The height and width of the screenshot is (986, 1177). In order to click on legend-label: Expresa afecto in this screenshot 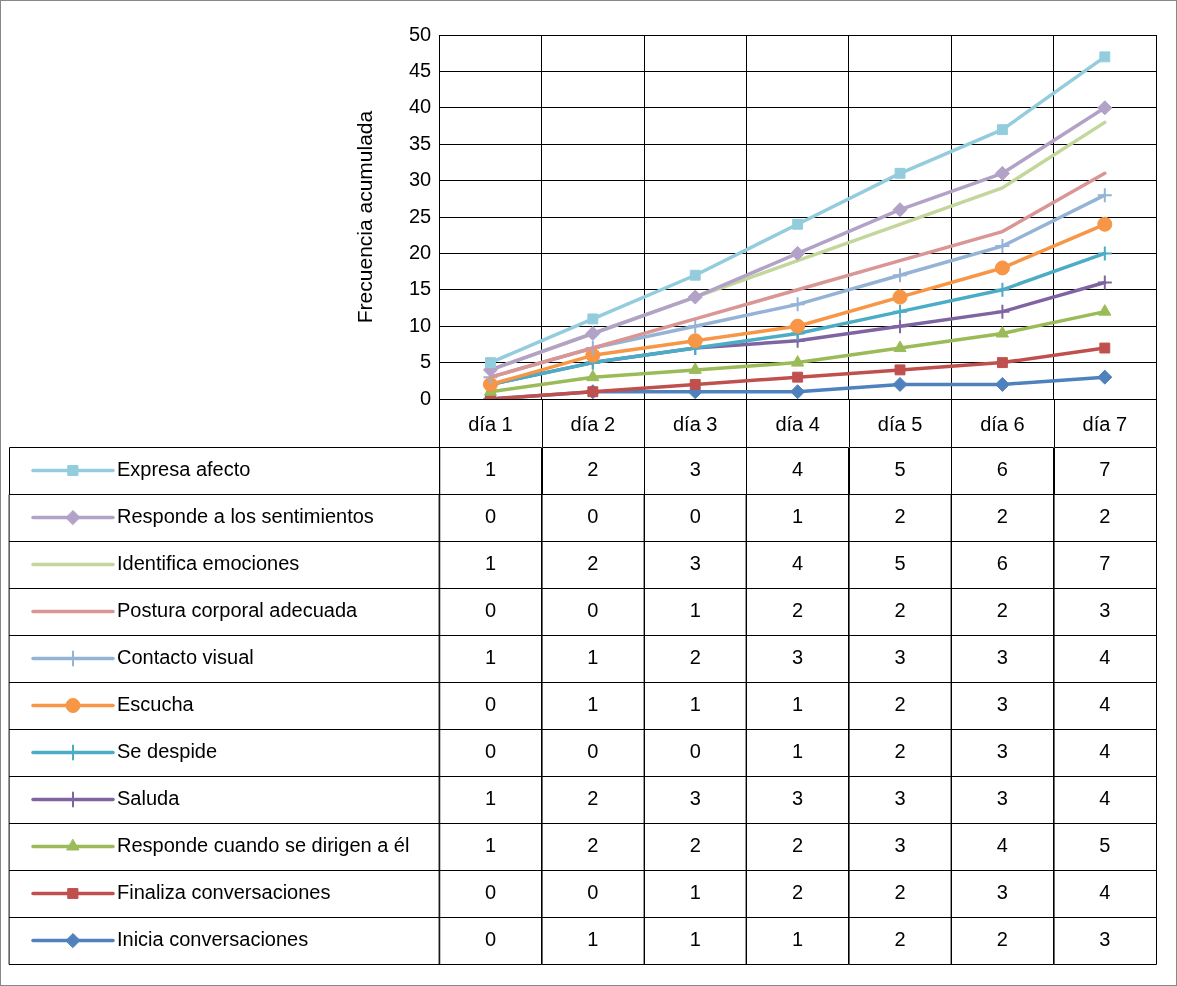, I will do `click(184, 469)`.